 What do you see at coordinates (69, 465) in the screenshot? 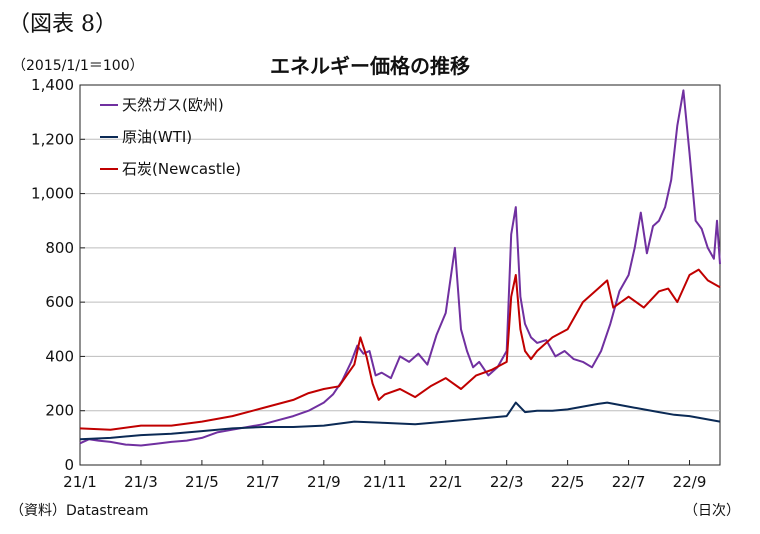
I see `y-tick-label: 0` at bounding box center [69, 465].